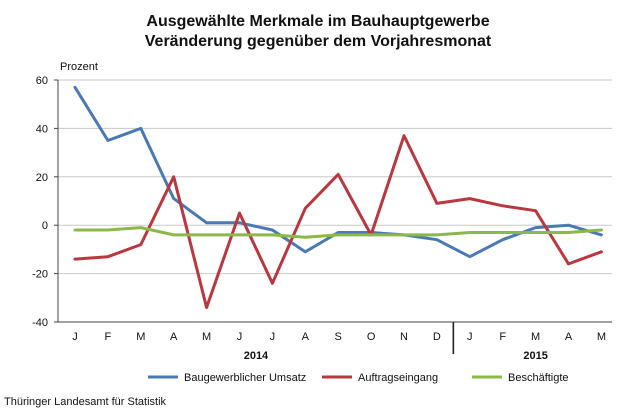 The image size is (638, 420). Describe the element at coordinates (535, 356) in the screenshot. I see `year-label-2015: 2015` at that location.